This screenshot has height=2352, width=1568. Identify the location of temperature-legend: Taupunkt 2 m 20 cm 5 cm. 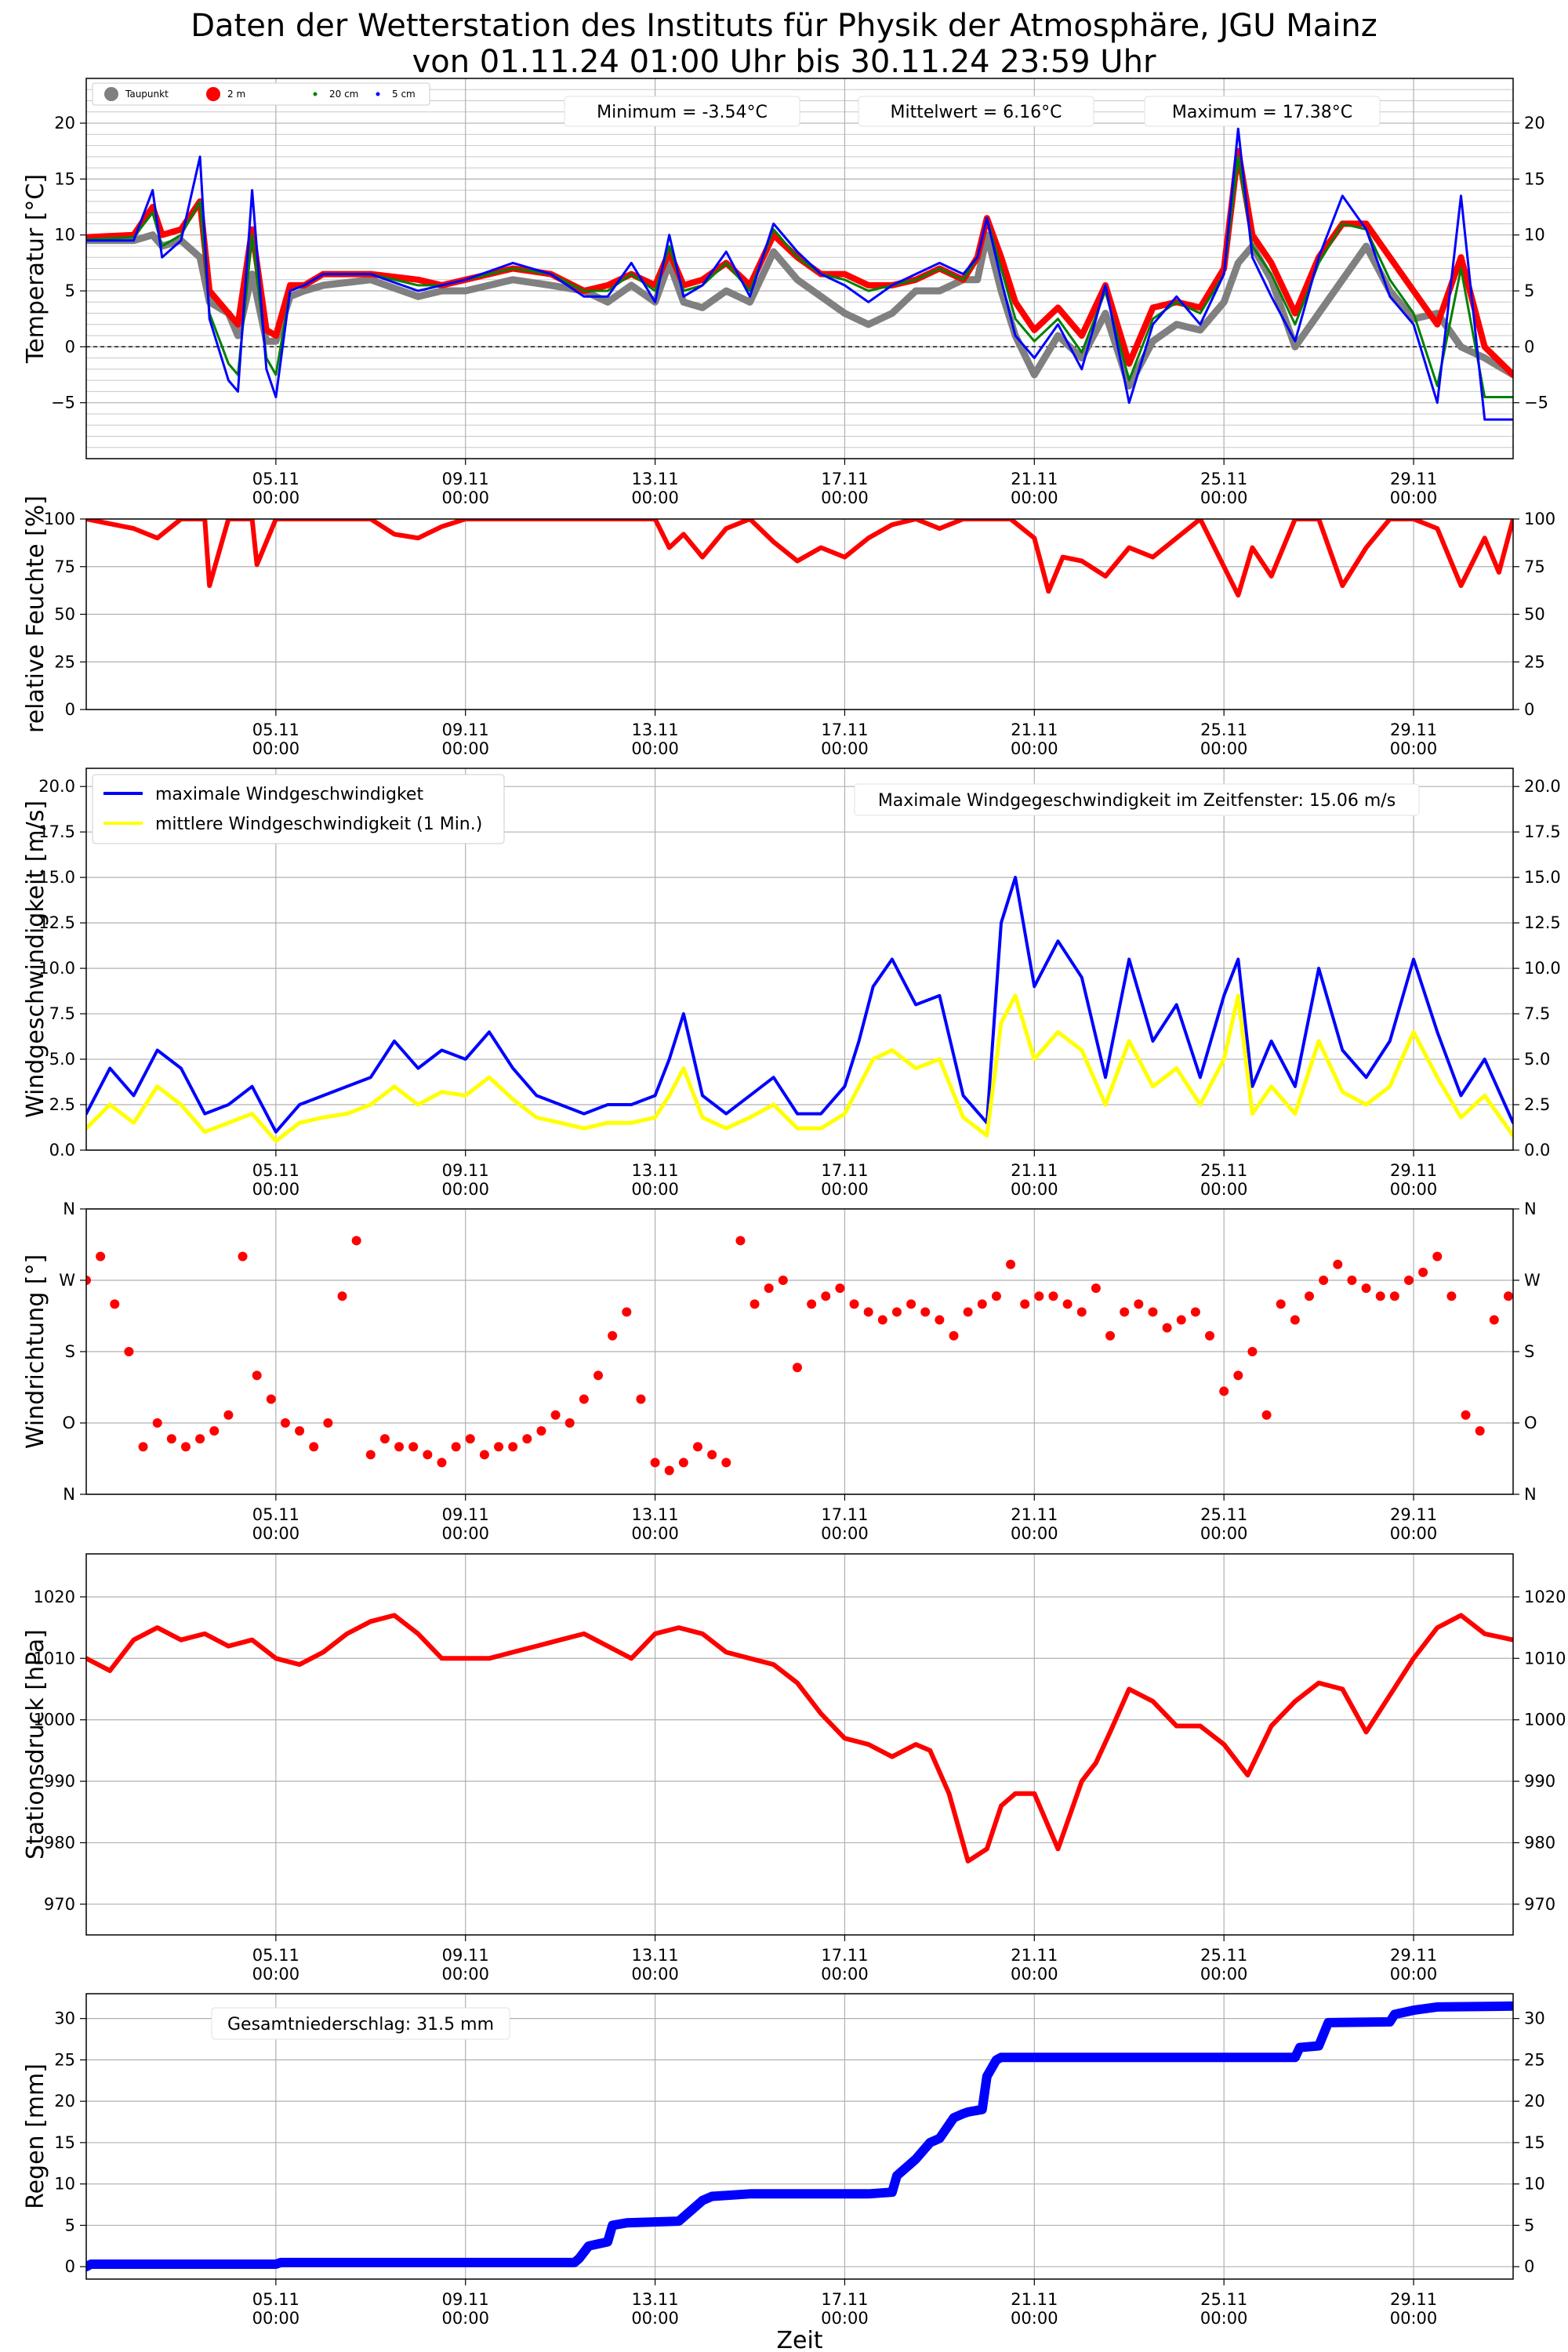
(261, 94).